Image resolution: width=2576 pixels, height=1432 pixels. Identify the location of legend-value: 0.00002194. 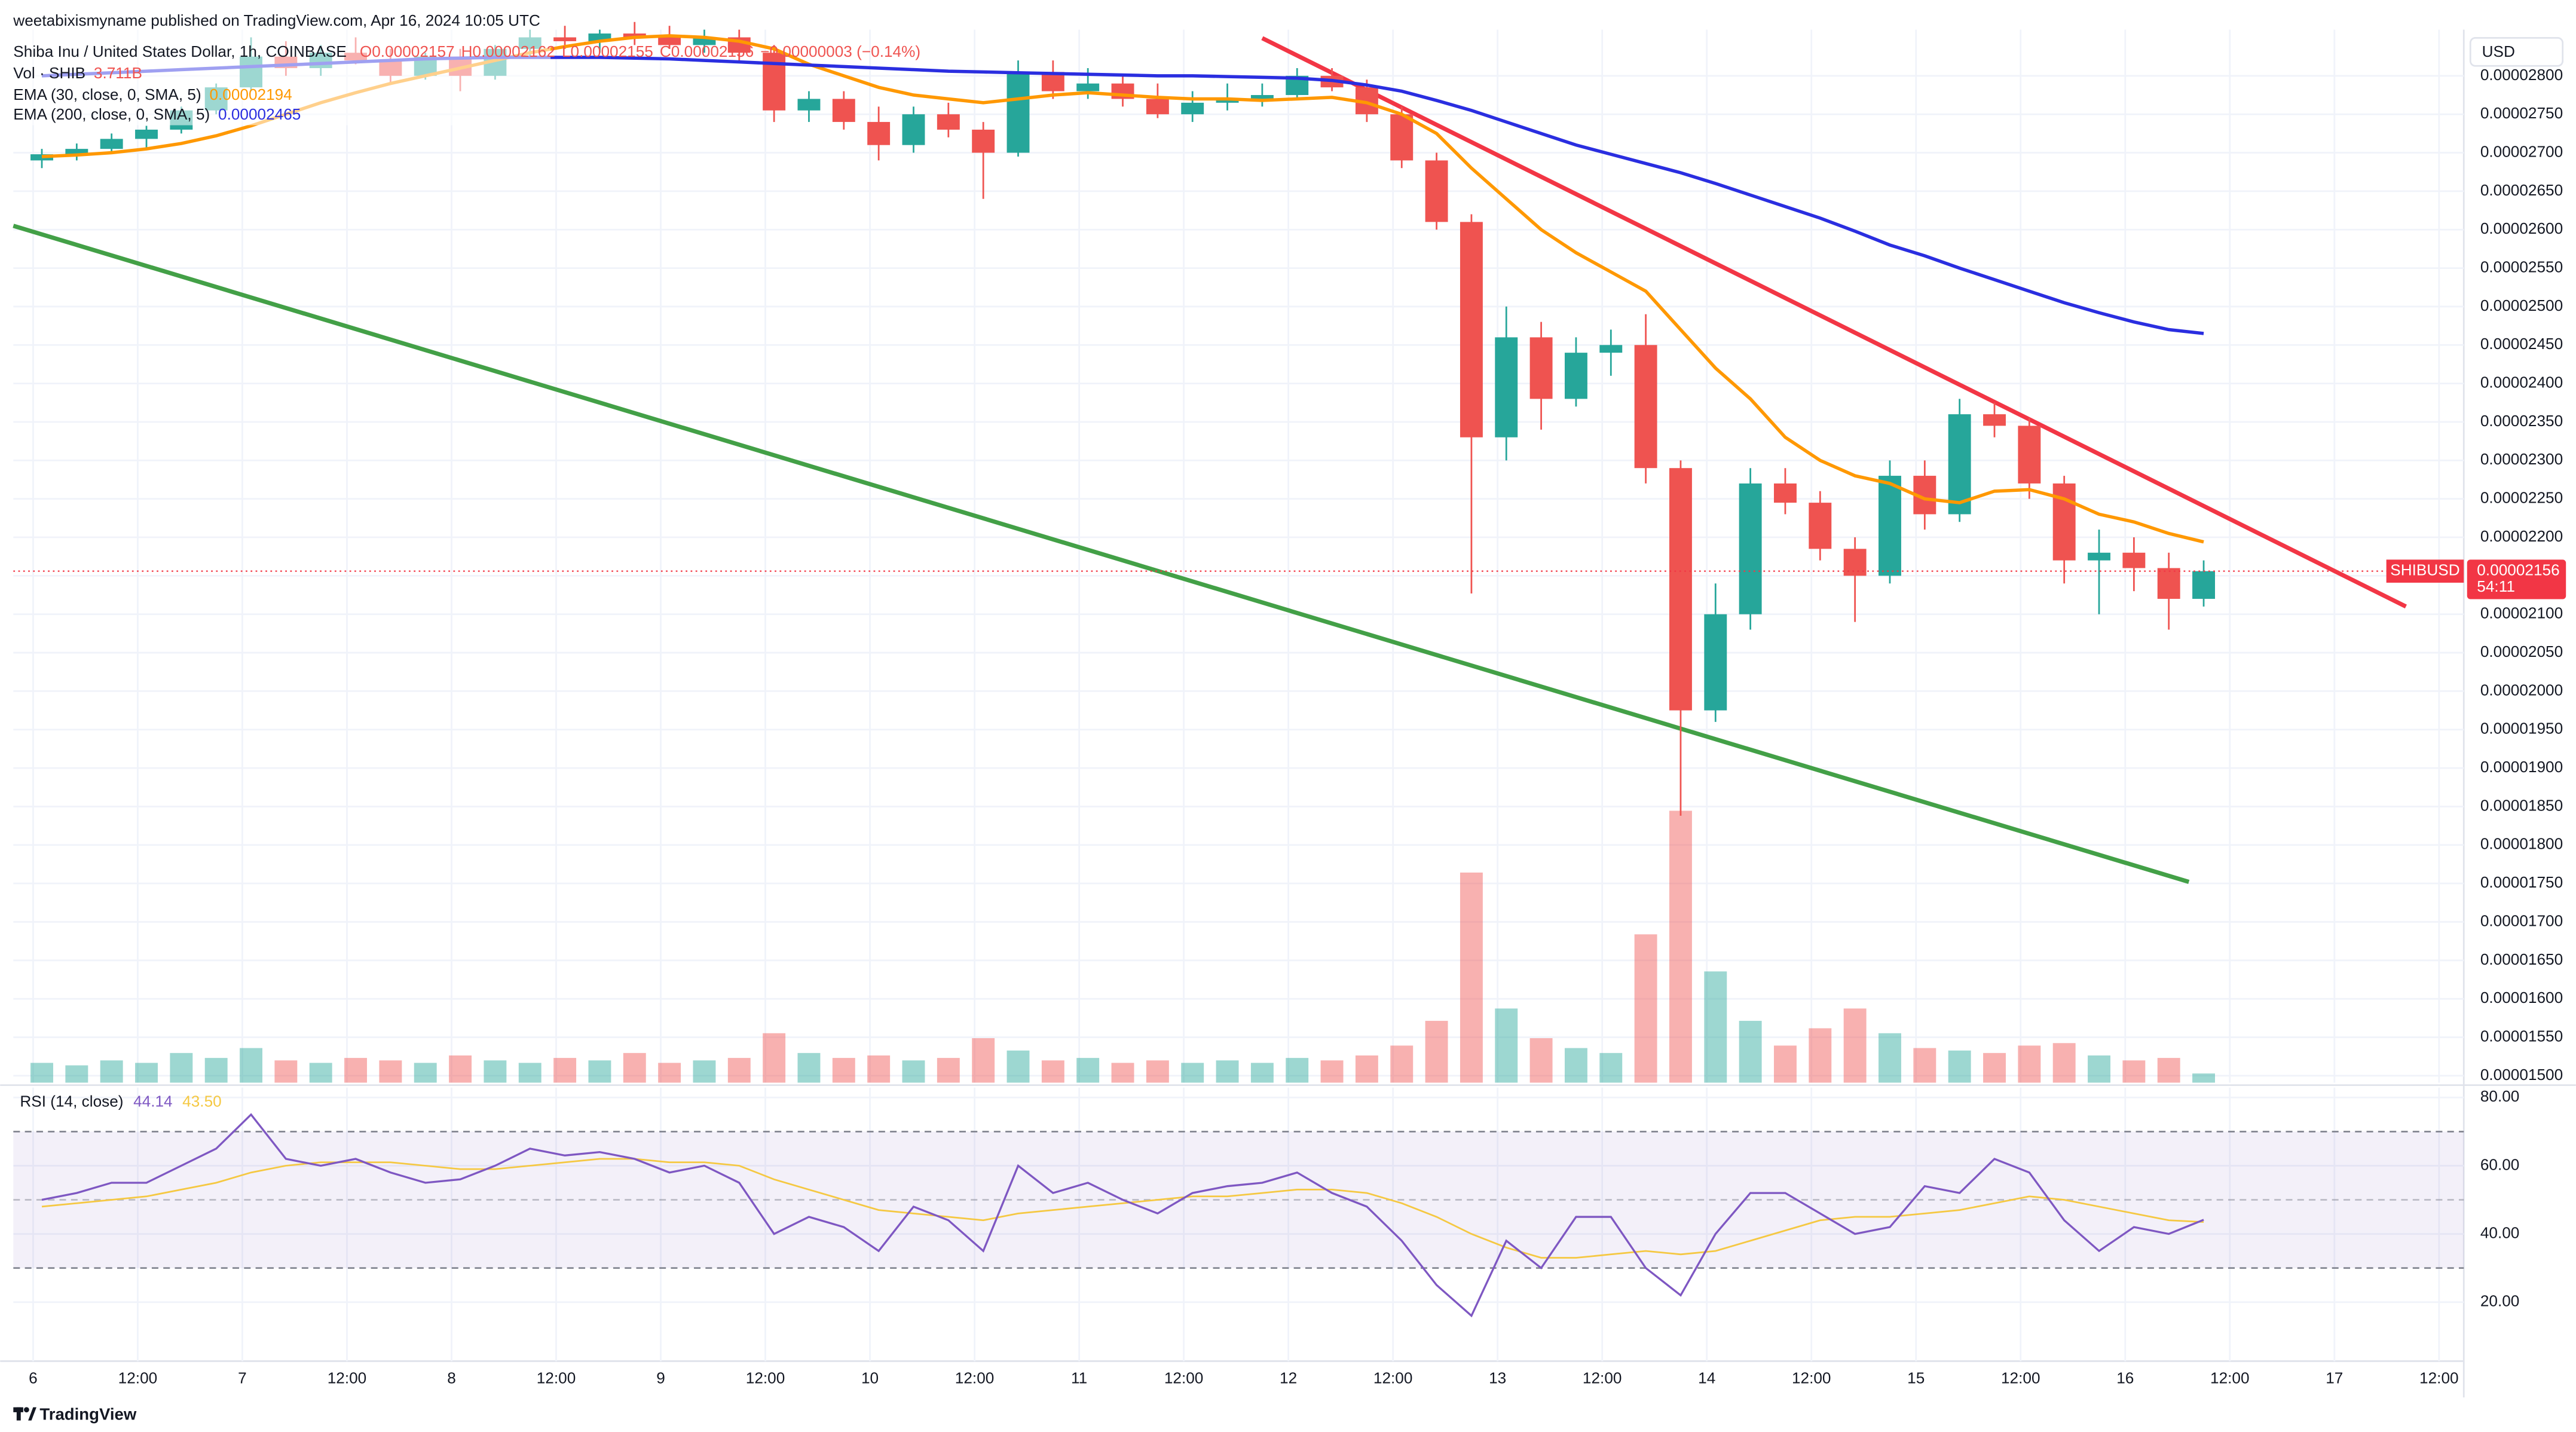
(250, 94).